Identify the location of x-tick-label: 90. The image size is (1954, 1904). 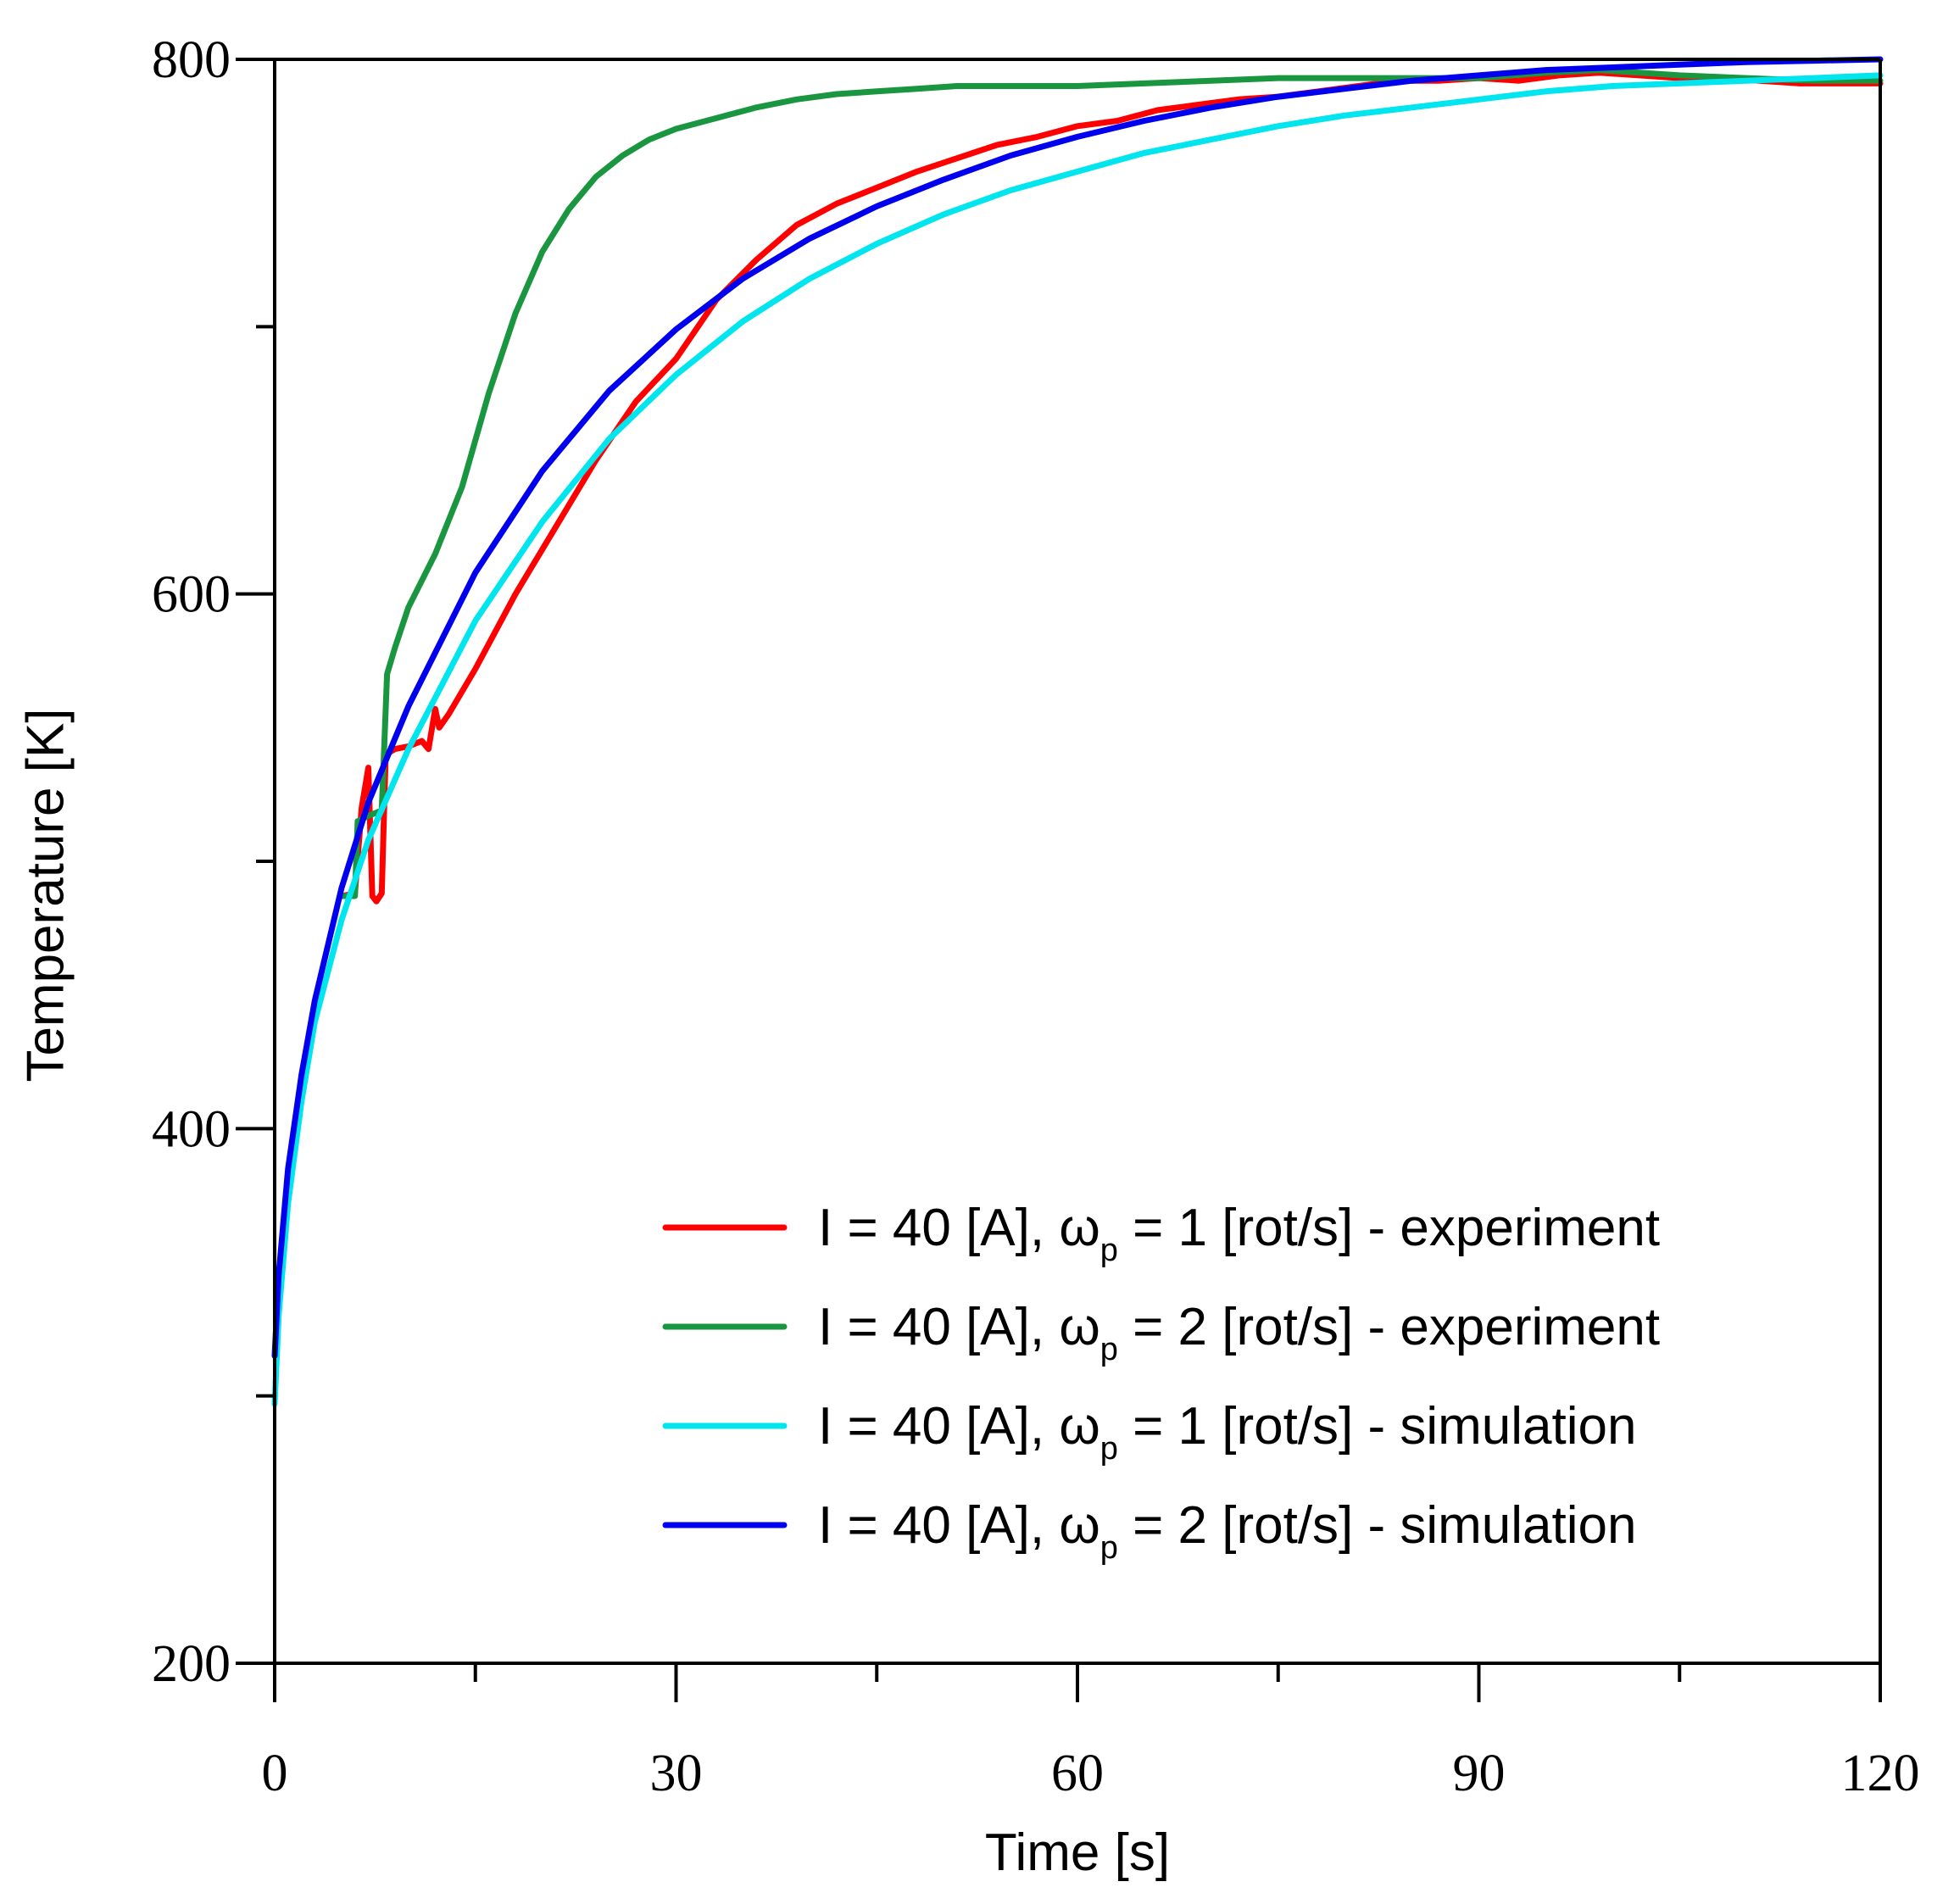
(1479, 1774).